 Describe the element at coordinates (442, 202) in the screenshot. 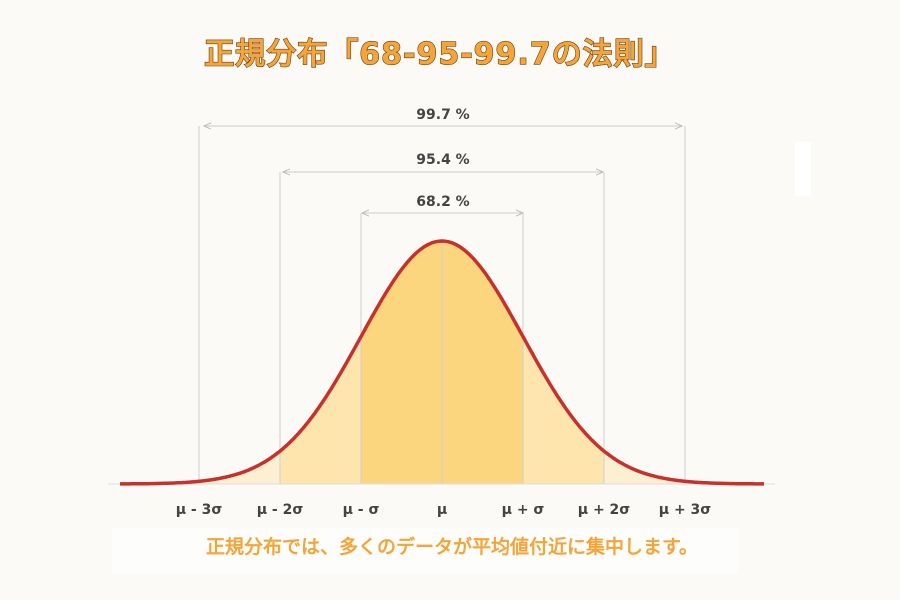

I see `range-label: 68.2 %` at that location.